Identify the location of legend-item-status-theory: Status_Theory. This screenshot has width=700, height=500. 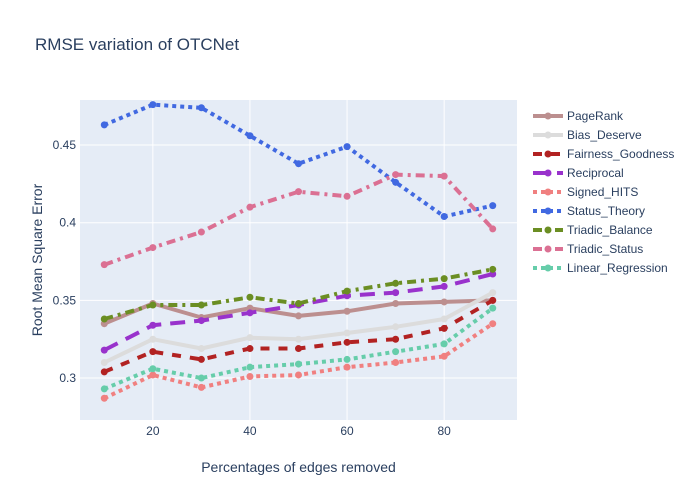
(589, 211).